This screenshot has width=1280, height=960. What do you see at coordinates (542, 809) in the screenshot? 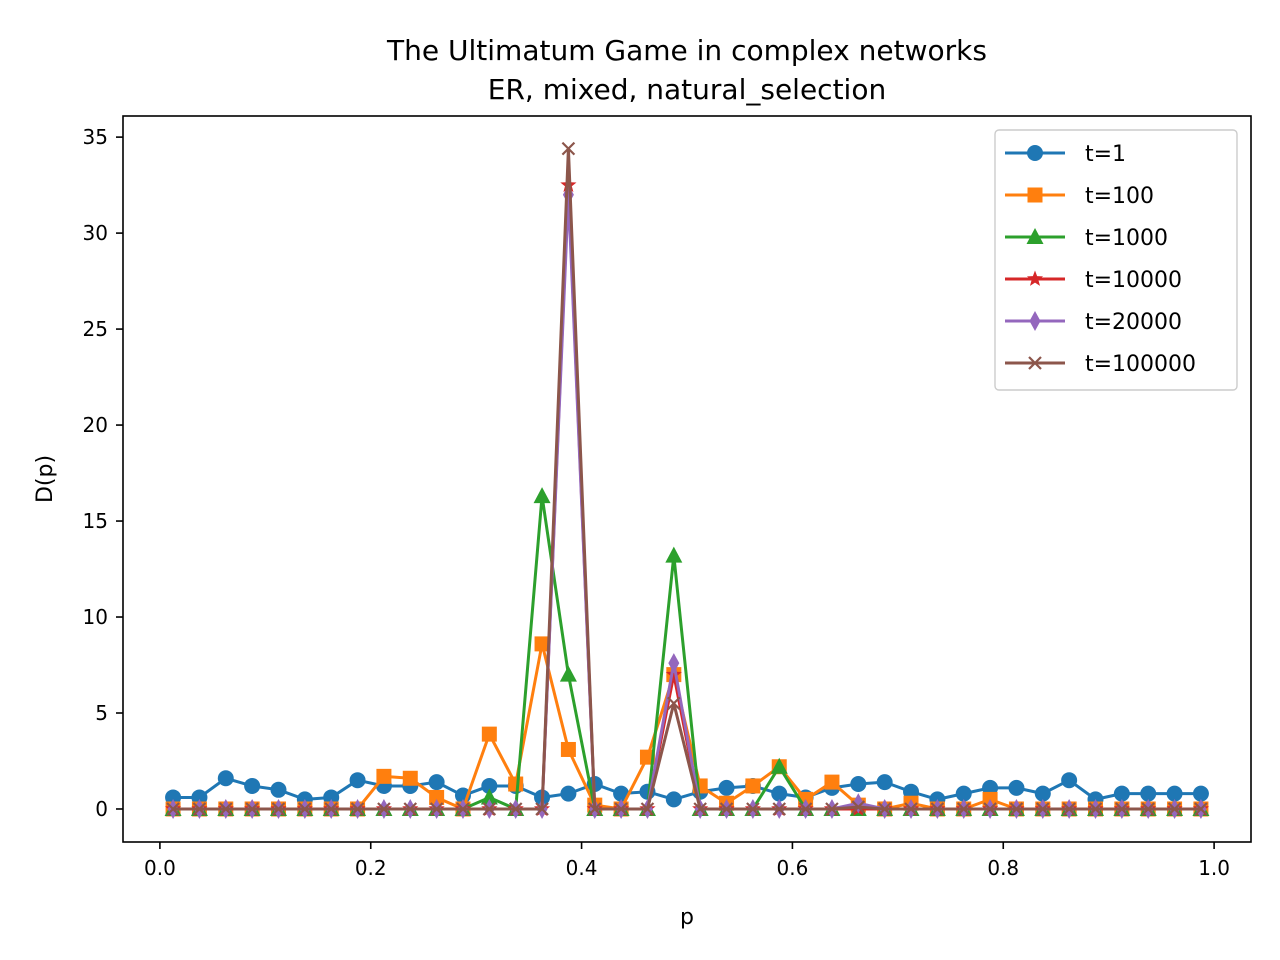
I see `data-point-t=100000-14` at bounding box center [542, 809].